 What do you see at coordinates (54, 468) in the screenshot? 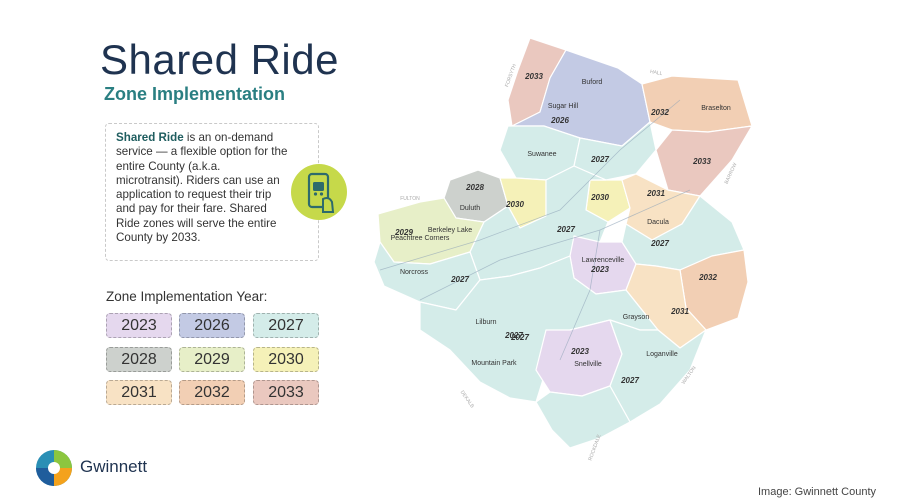
I see `gwinnett-logo` at bounding box center [54, 468].